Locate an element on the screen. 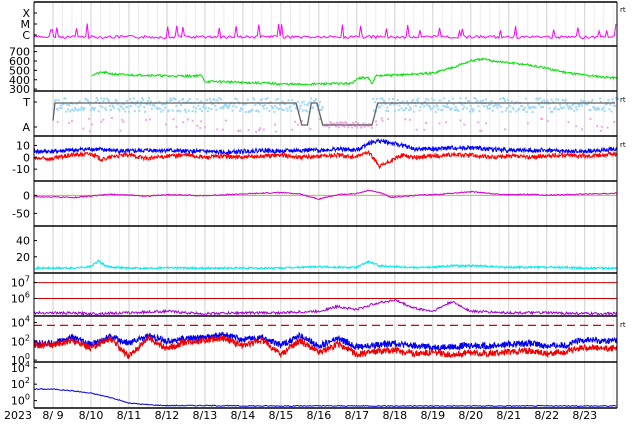 The image size is (634, 424). series-Bt is located at coordinates (325, 147).